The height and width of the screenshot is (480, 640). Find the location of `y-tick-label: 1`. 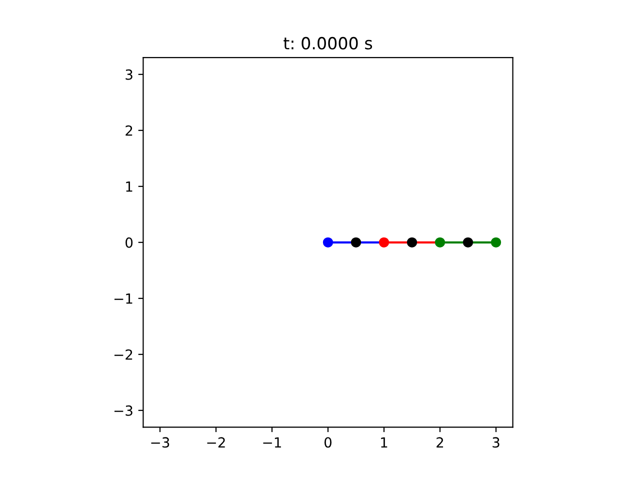

y-tick-label: 1 is located at coordinates (129, 187).